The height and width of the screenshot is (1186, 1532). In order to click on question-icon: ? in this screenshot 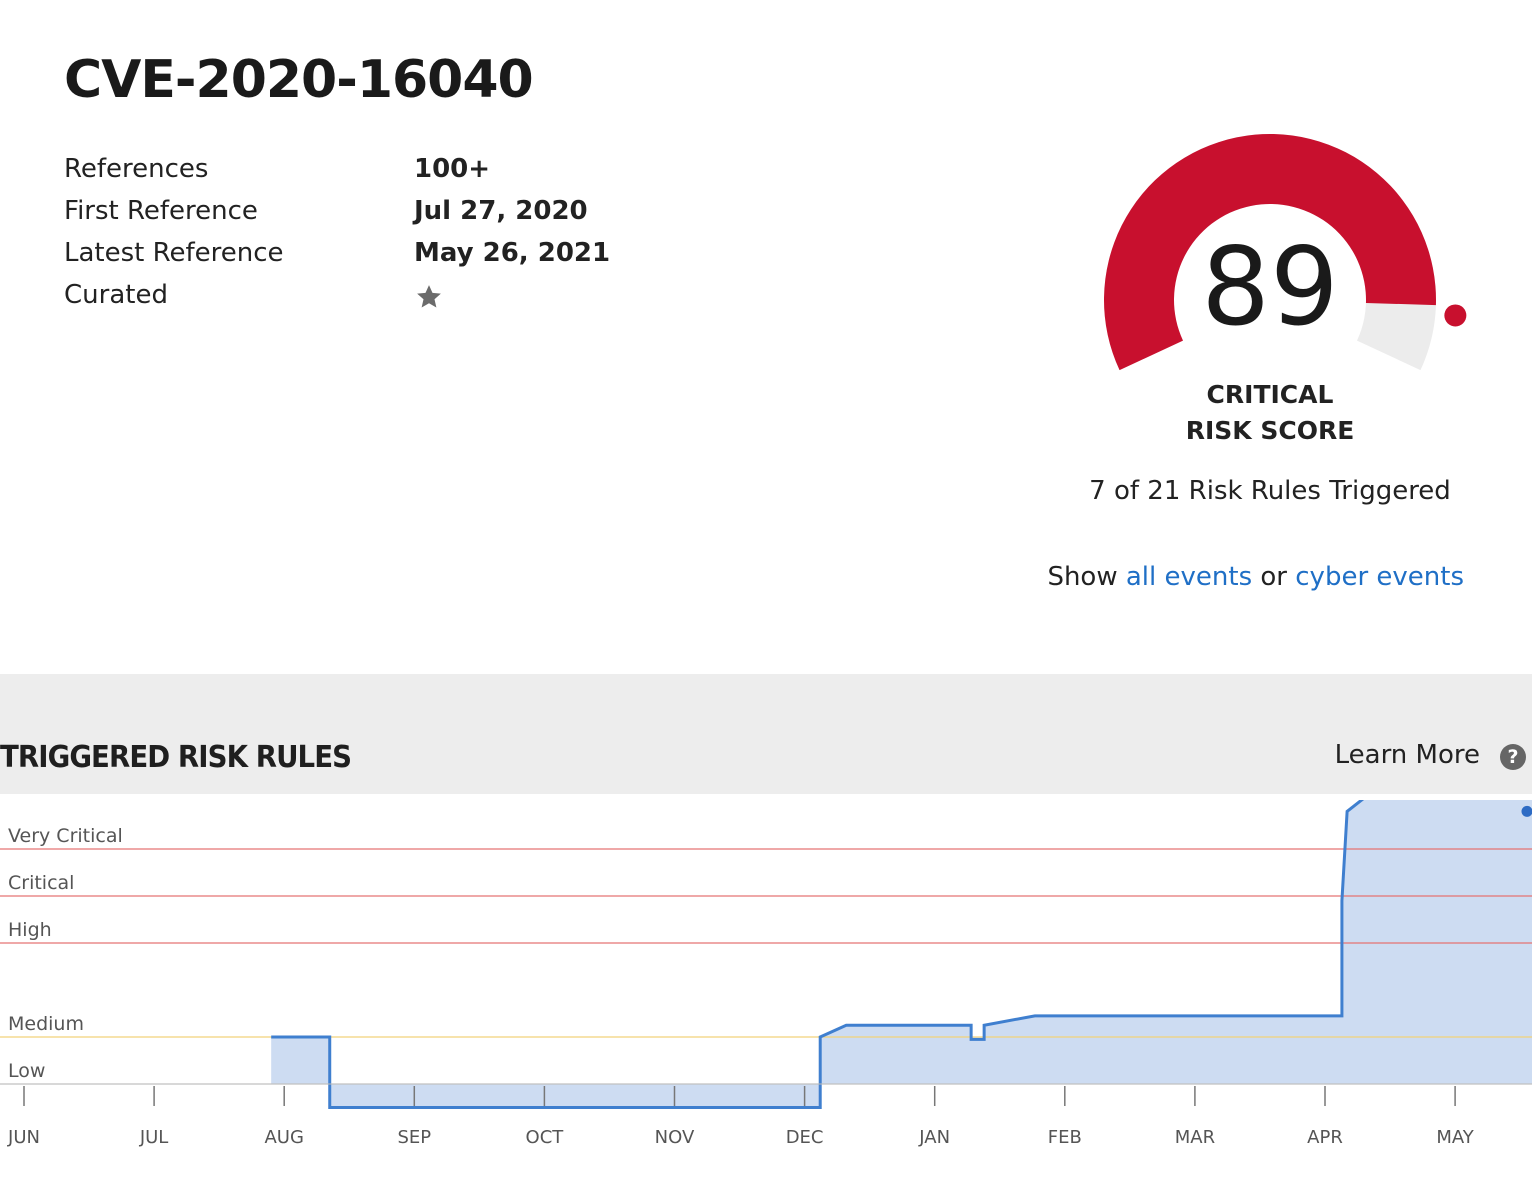, I will do `click(1513, 757)`.